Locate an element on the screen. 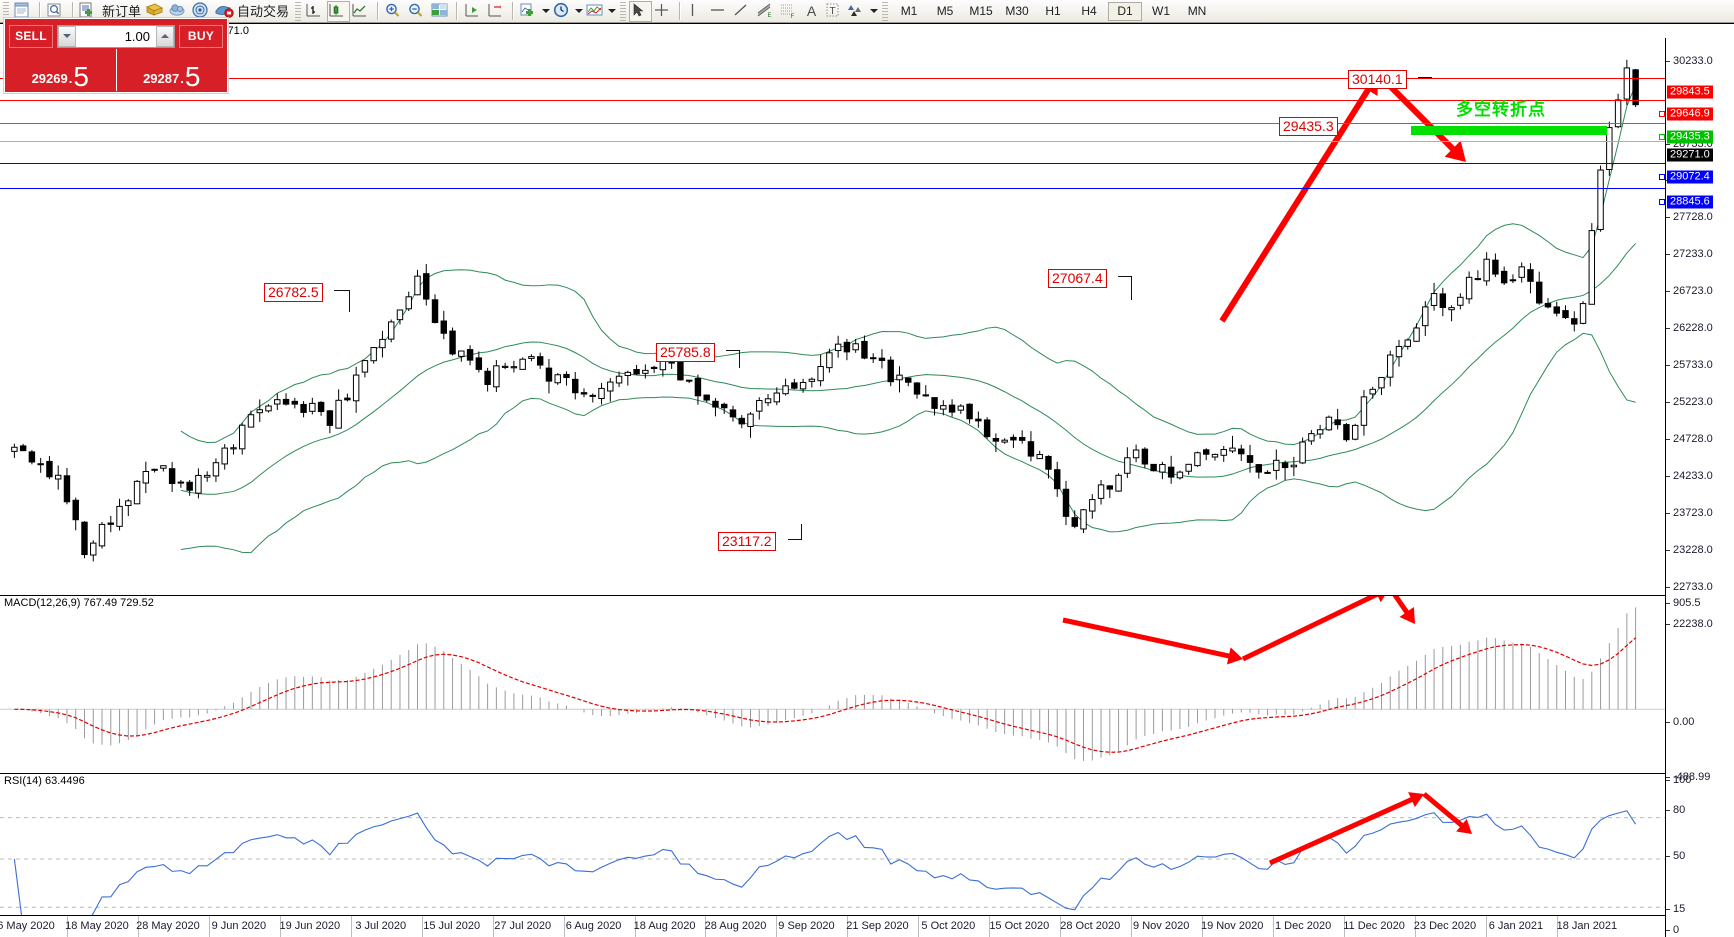 The width and height of the screenshot is (1734, 937). autotrading-button: 自动交易 is located at coordinates (263, 11).